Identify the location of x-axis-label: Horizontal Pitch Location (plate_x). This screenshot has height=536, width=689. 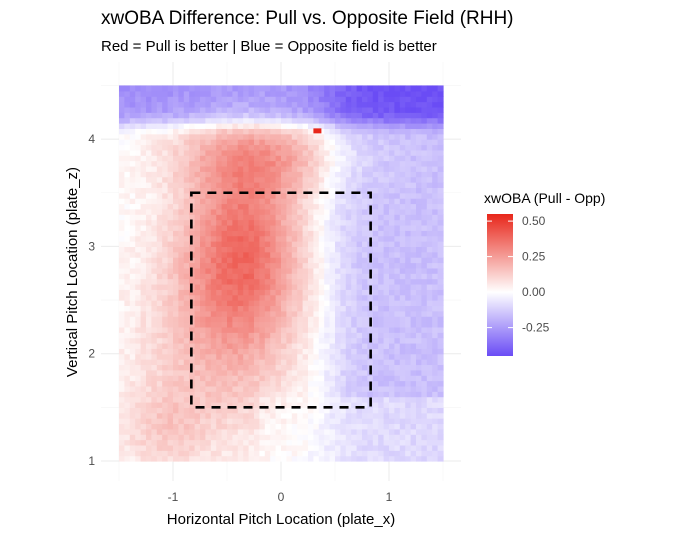
(281, 519).